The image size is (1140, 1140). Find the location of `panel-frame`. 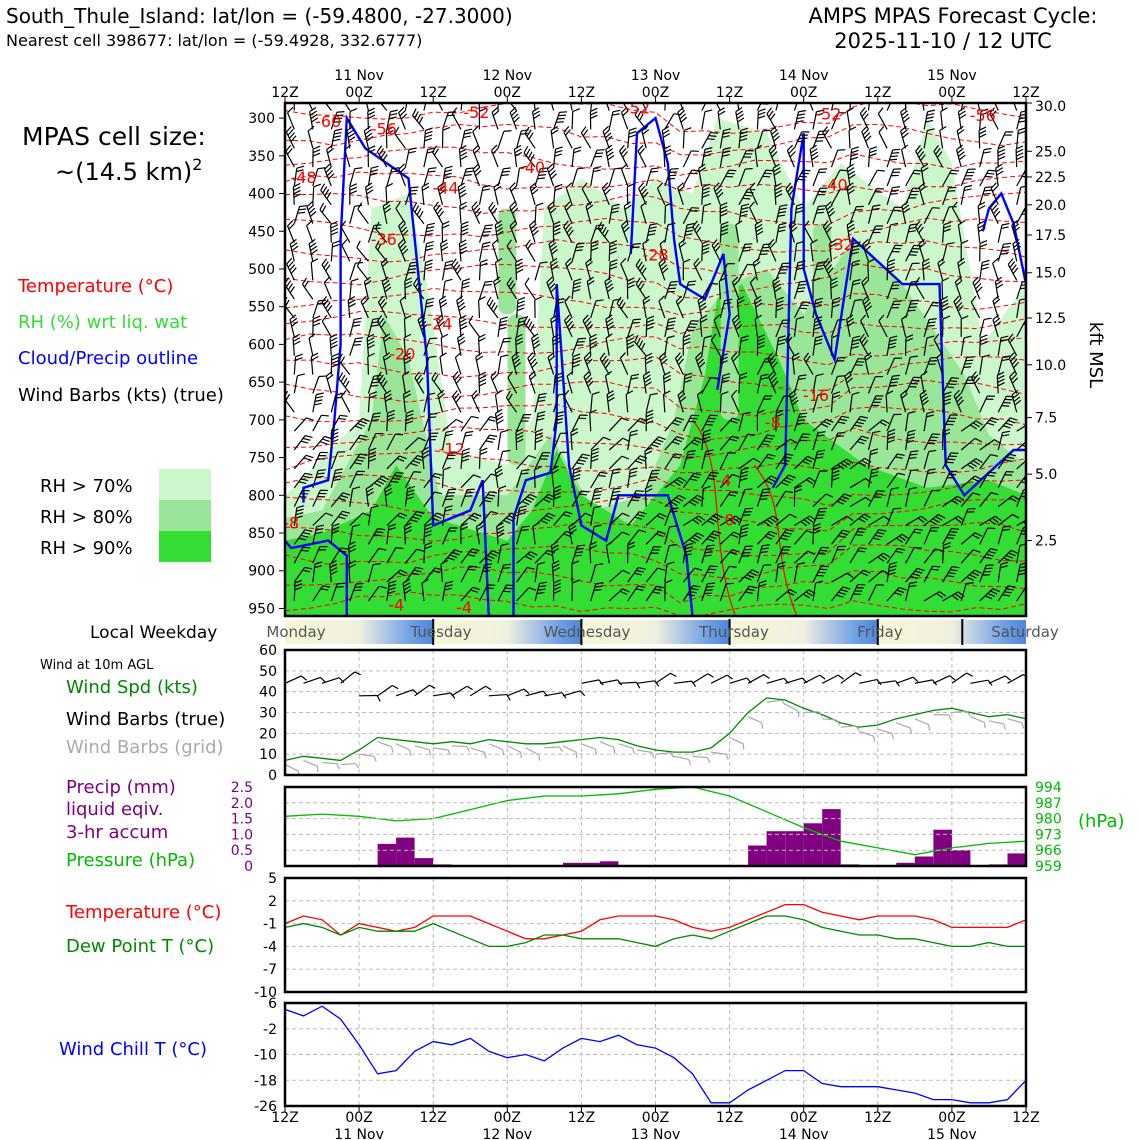

panel-frame is located at coordinates (655, 935).